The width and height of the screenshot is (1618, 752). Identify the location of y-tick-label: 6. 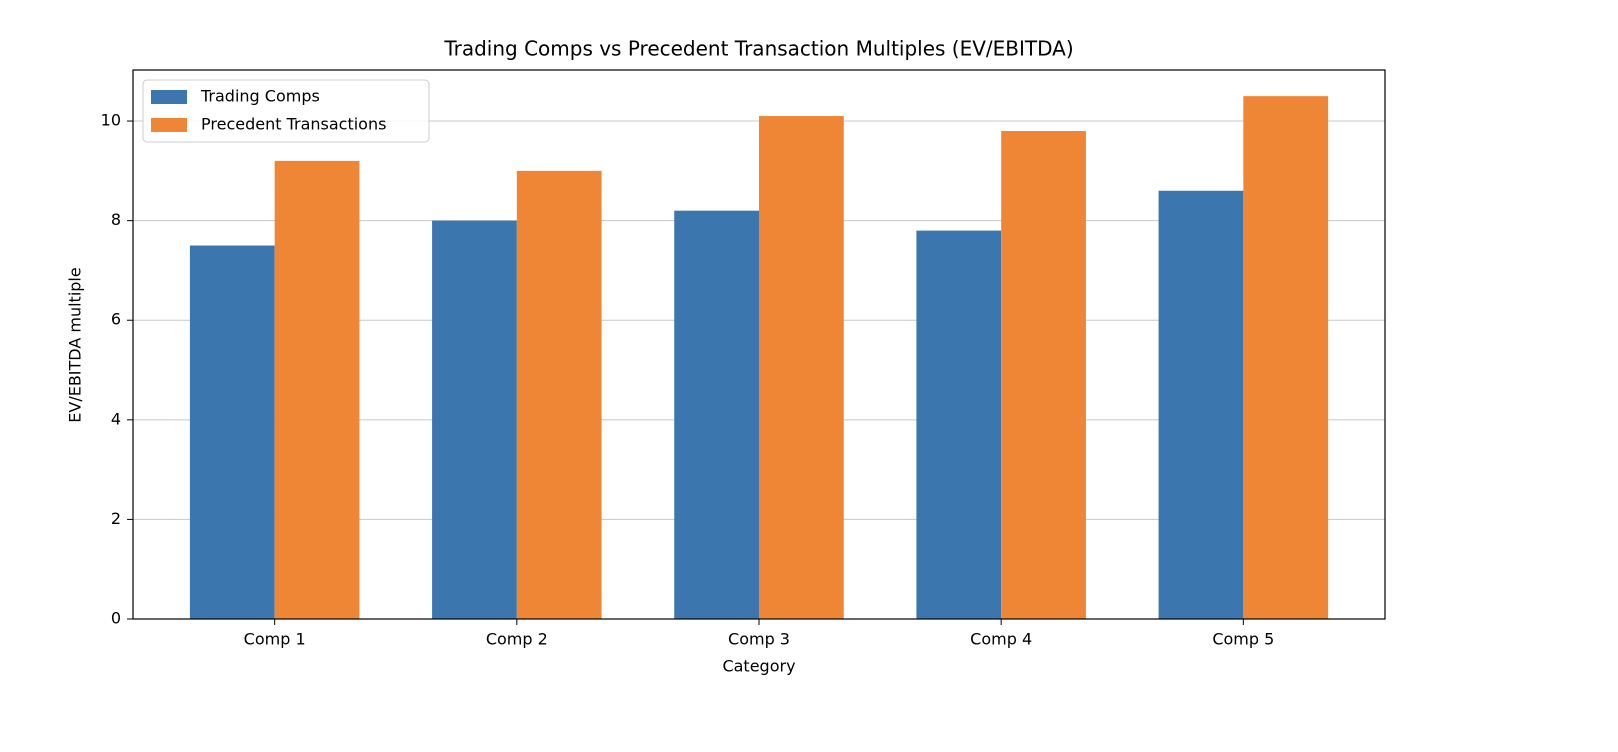
(116, 319).